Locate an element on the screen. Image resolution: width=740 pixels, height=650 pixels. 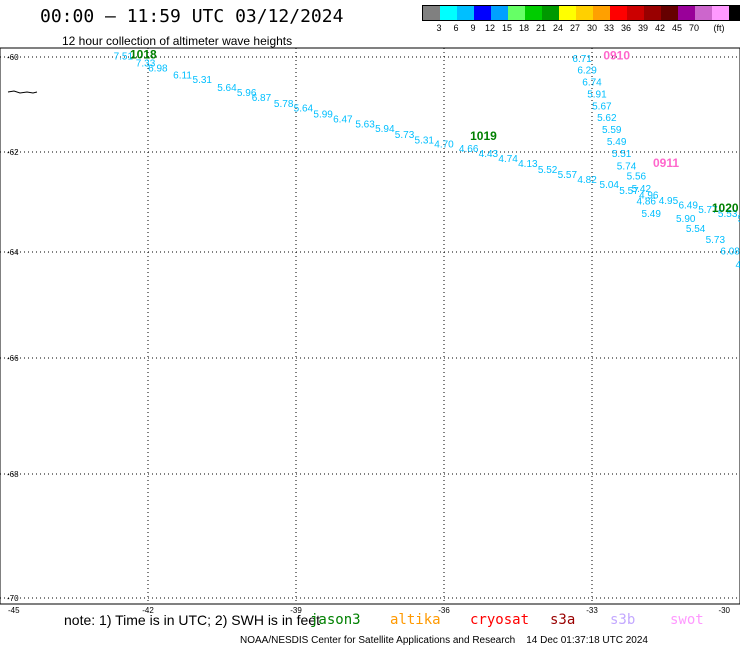
longitude-label: -36 is located at coordinates (444, 610).